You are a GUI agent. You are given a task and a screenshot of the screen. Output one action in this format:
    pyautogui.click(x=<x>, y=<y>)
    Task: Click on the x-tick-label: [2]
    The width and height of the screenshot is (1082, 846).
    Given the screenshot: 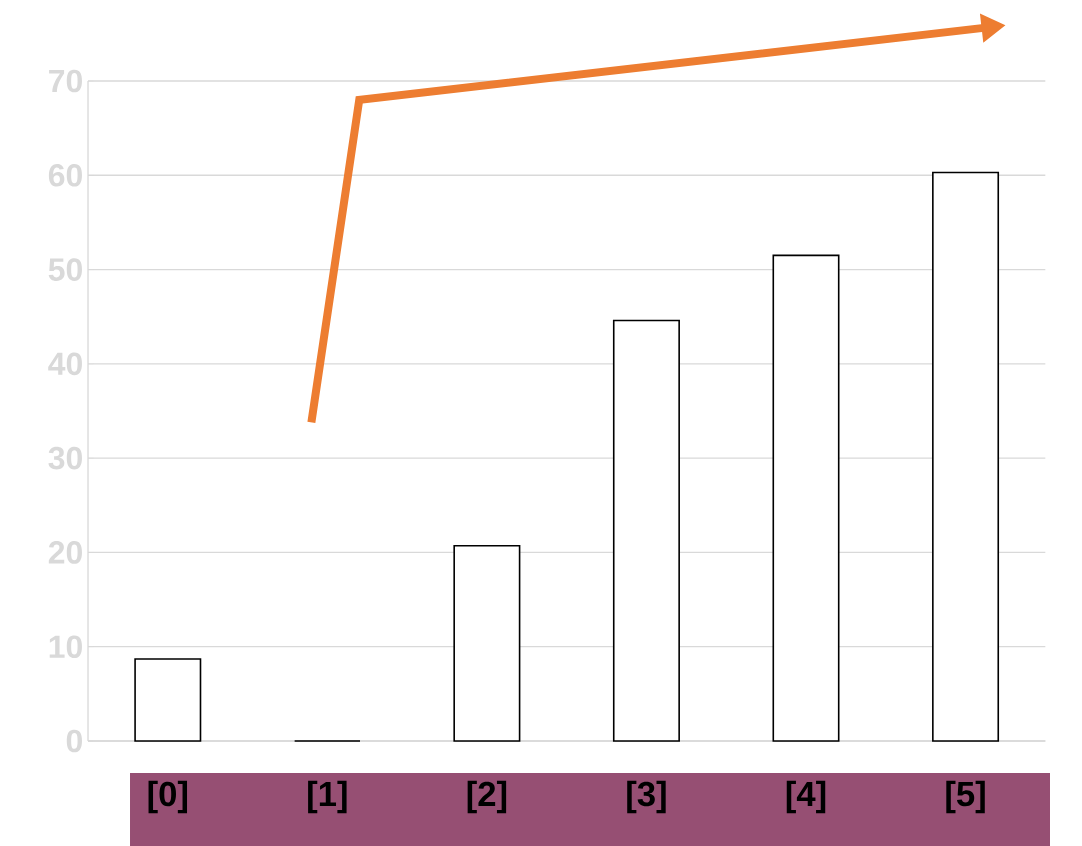 What is the action you would take?
    pyautogui.click(x=487, y=797)
    